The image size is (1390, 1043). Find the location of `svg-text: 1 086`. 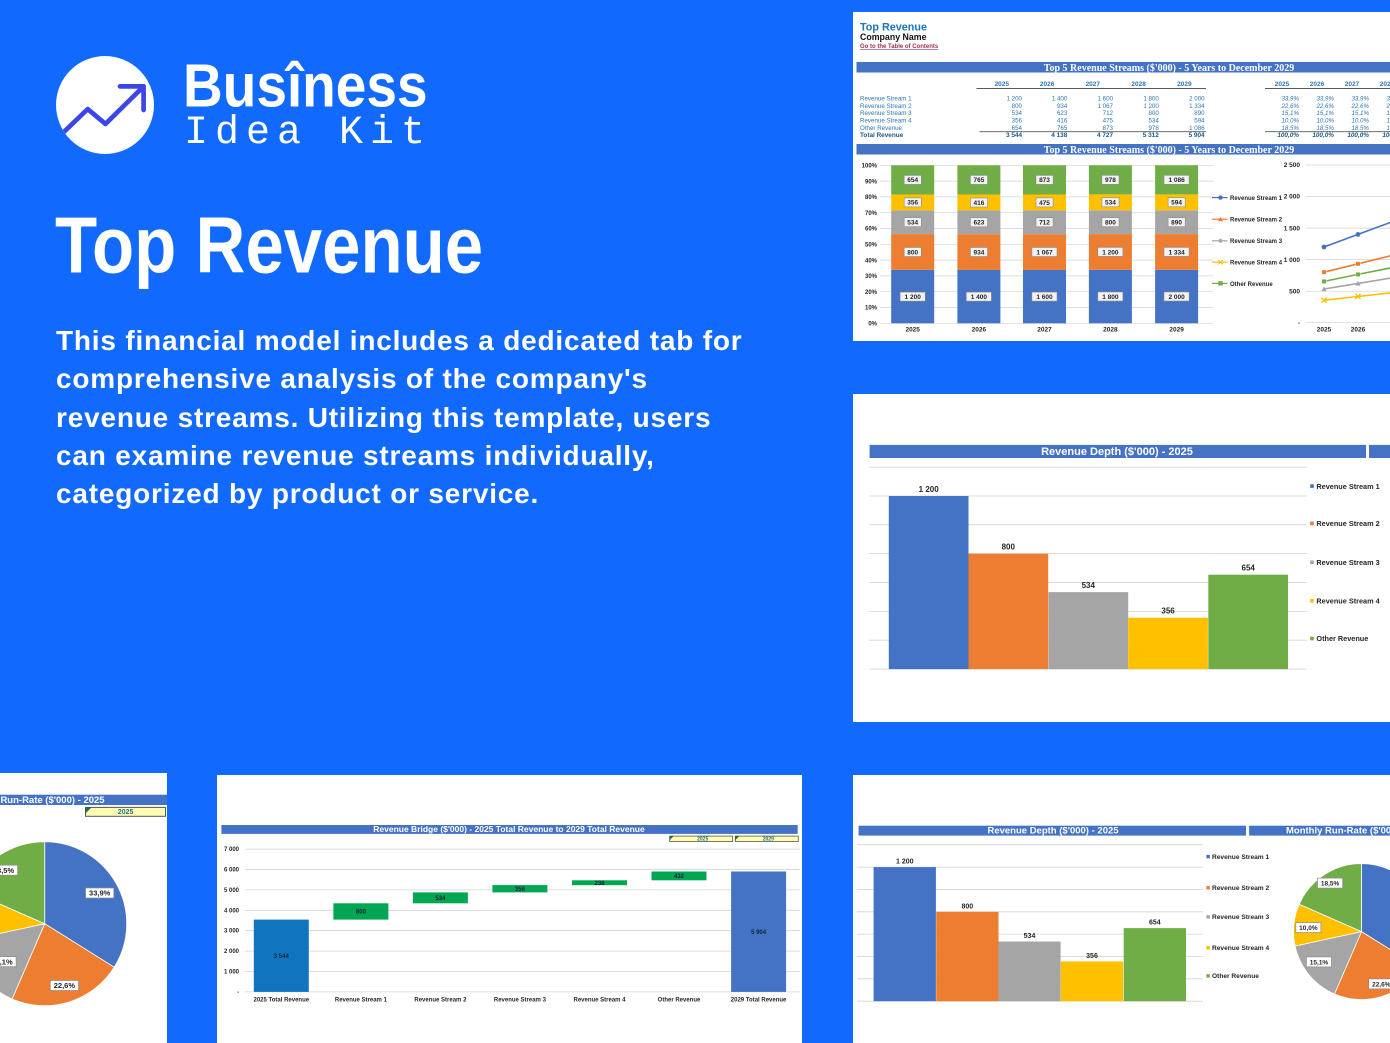

svg-text: 1 086 is located at coordinates (1176, 180).